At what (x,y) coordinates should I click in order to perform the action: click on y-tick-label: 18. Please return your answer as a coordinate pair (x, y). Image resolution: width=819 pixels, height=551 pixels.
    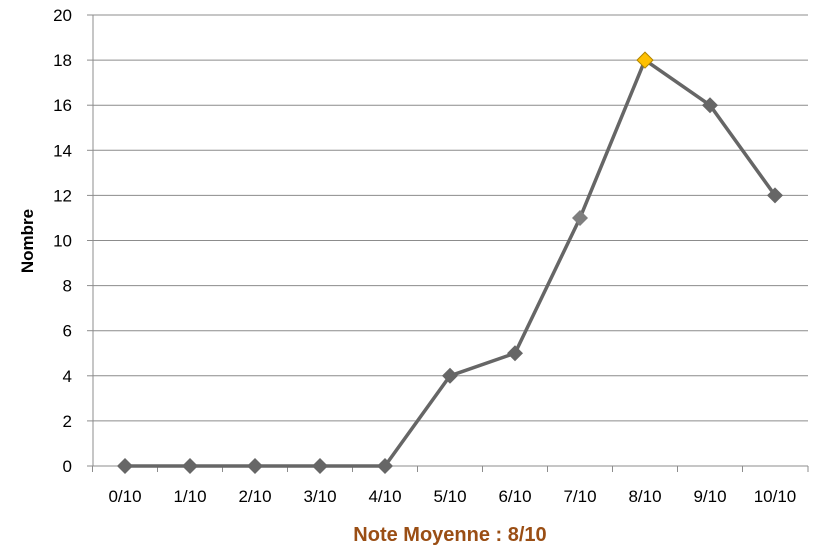
    Looking at the image, I should click on (62, 60).